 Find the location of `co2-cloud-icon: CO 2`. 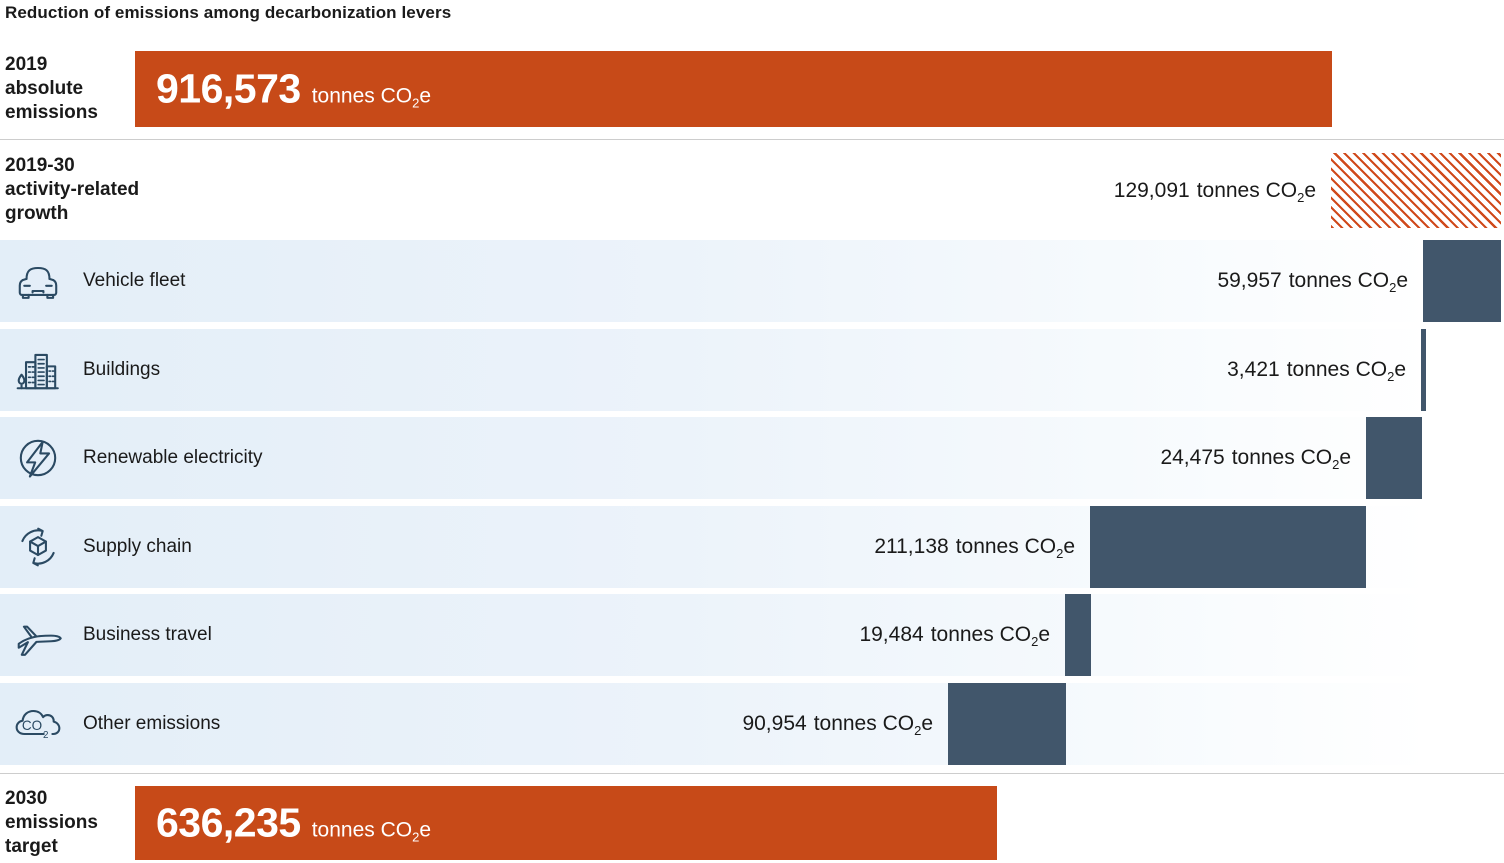

co2-cloud-icon: CO 2 is located at coordinates (38, 724).